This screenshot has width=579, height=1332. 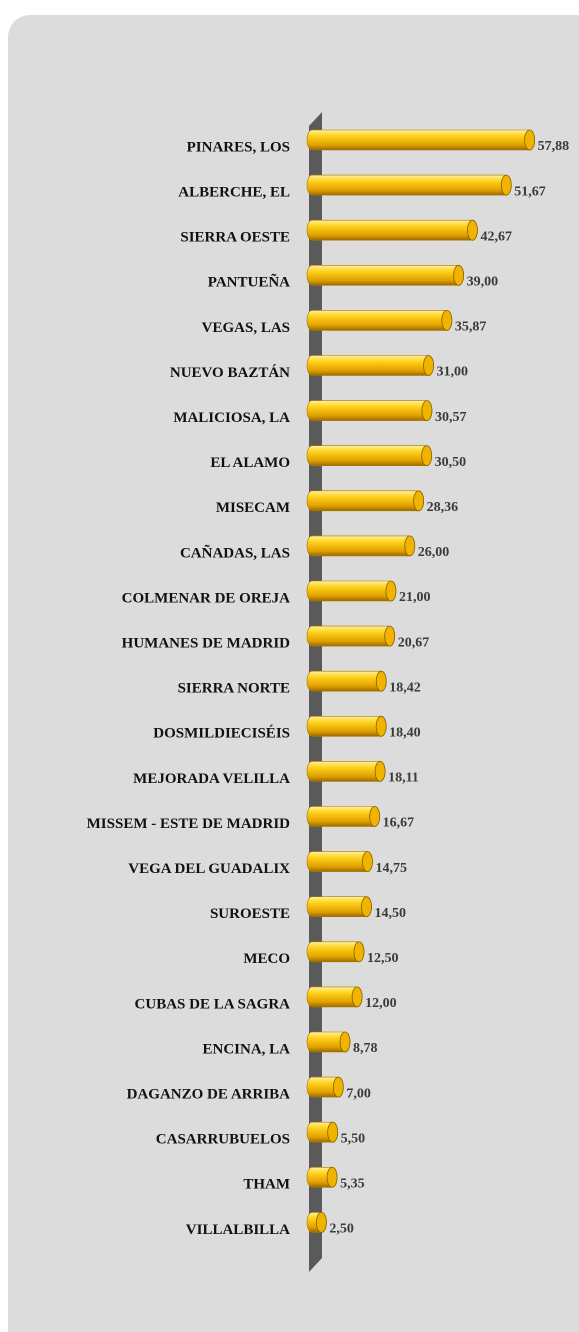 I want to click on value-label: 5,50, so click(x=353, y=1138).